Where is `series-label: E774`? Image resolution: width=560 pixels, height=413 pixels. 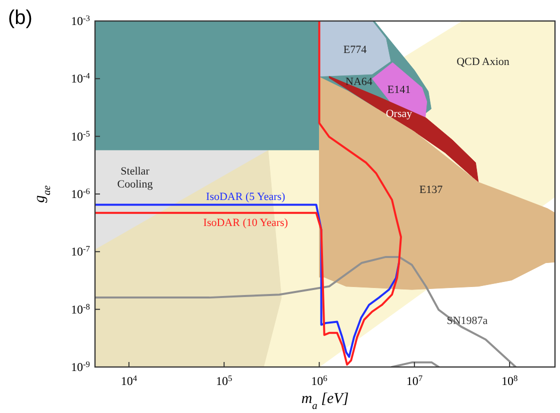 series-label: E774 is located at coordinates (355, 50).